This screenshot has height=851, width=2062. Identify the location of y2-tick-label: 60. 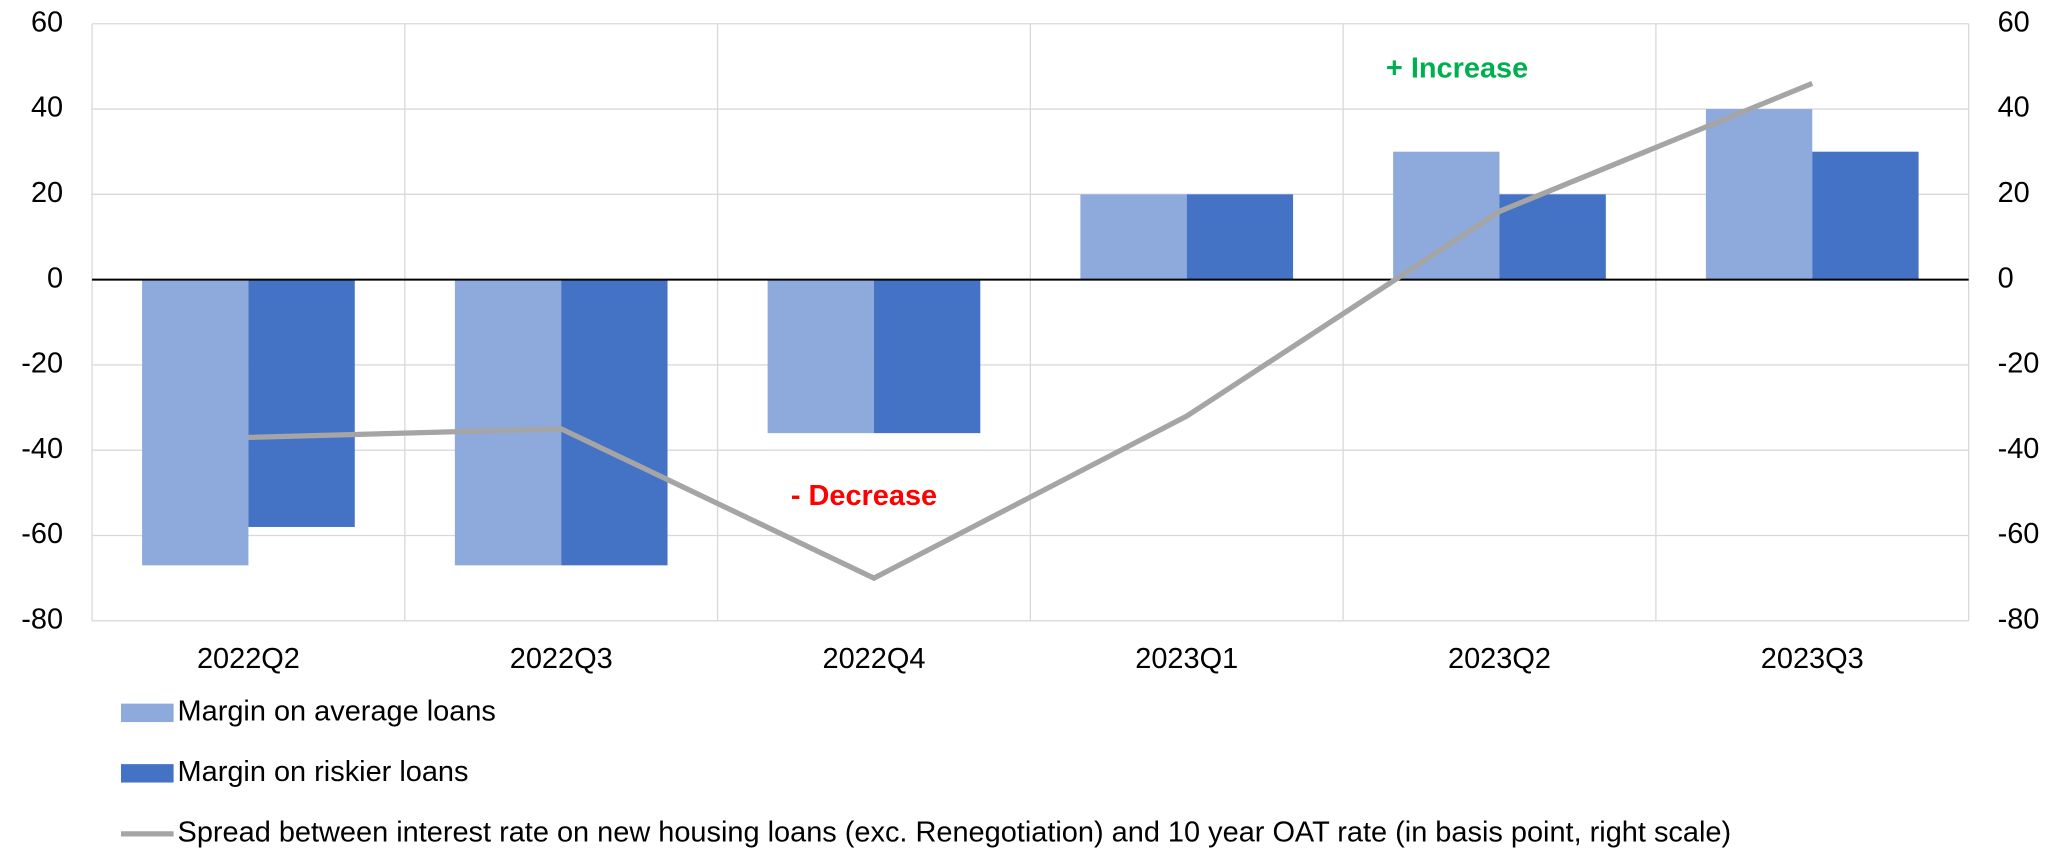
(2014, 22).